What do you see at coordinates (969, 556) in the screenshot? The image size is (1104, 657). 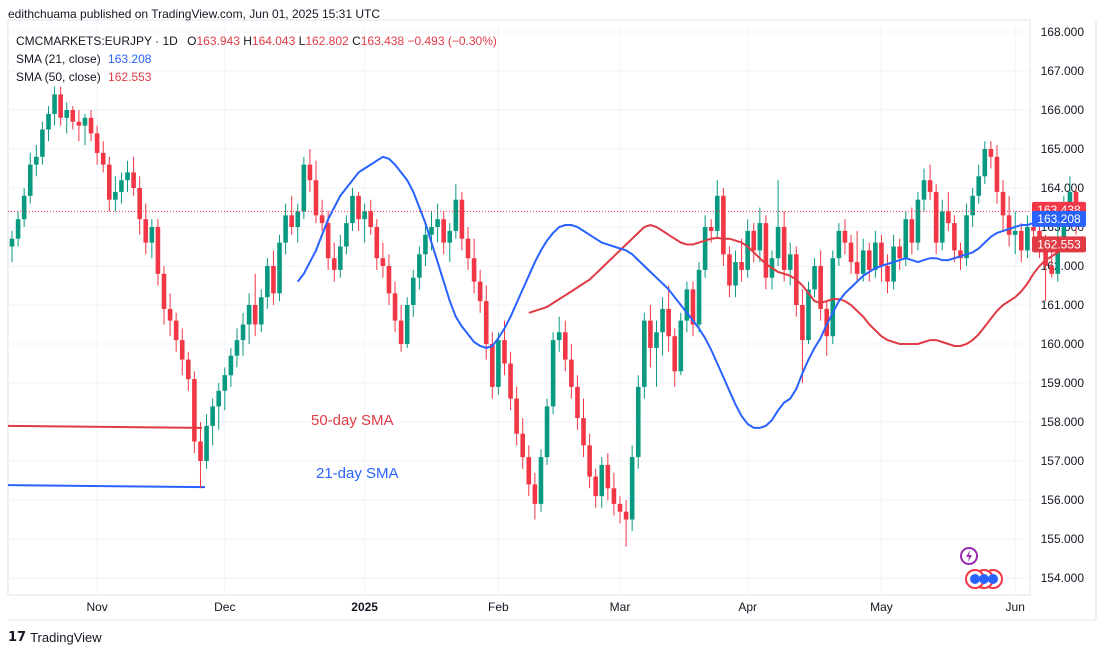 I see `bolt-icon` at bounding box center [969, 556].